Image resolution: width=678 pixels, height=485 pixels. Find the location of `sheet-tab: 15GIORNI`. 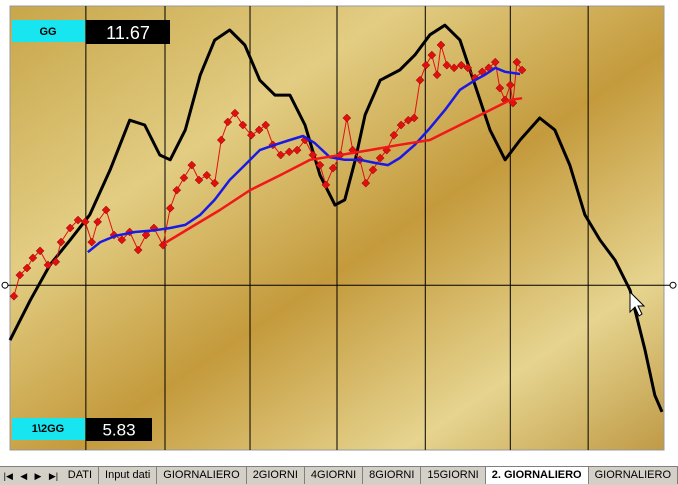

sheet-tab: 15GIORNI is located at coordinates (453, 475).